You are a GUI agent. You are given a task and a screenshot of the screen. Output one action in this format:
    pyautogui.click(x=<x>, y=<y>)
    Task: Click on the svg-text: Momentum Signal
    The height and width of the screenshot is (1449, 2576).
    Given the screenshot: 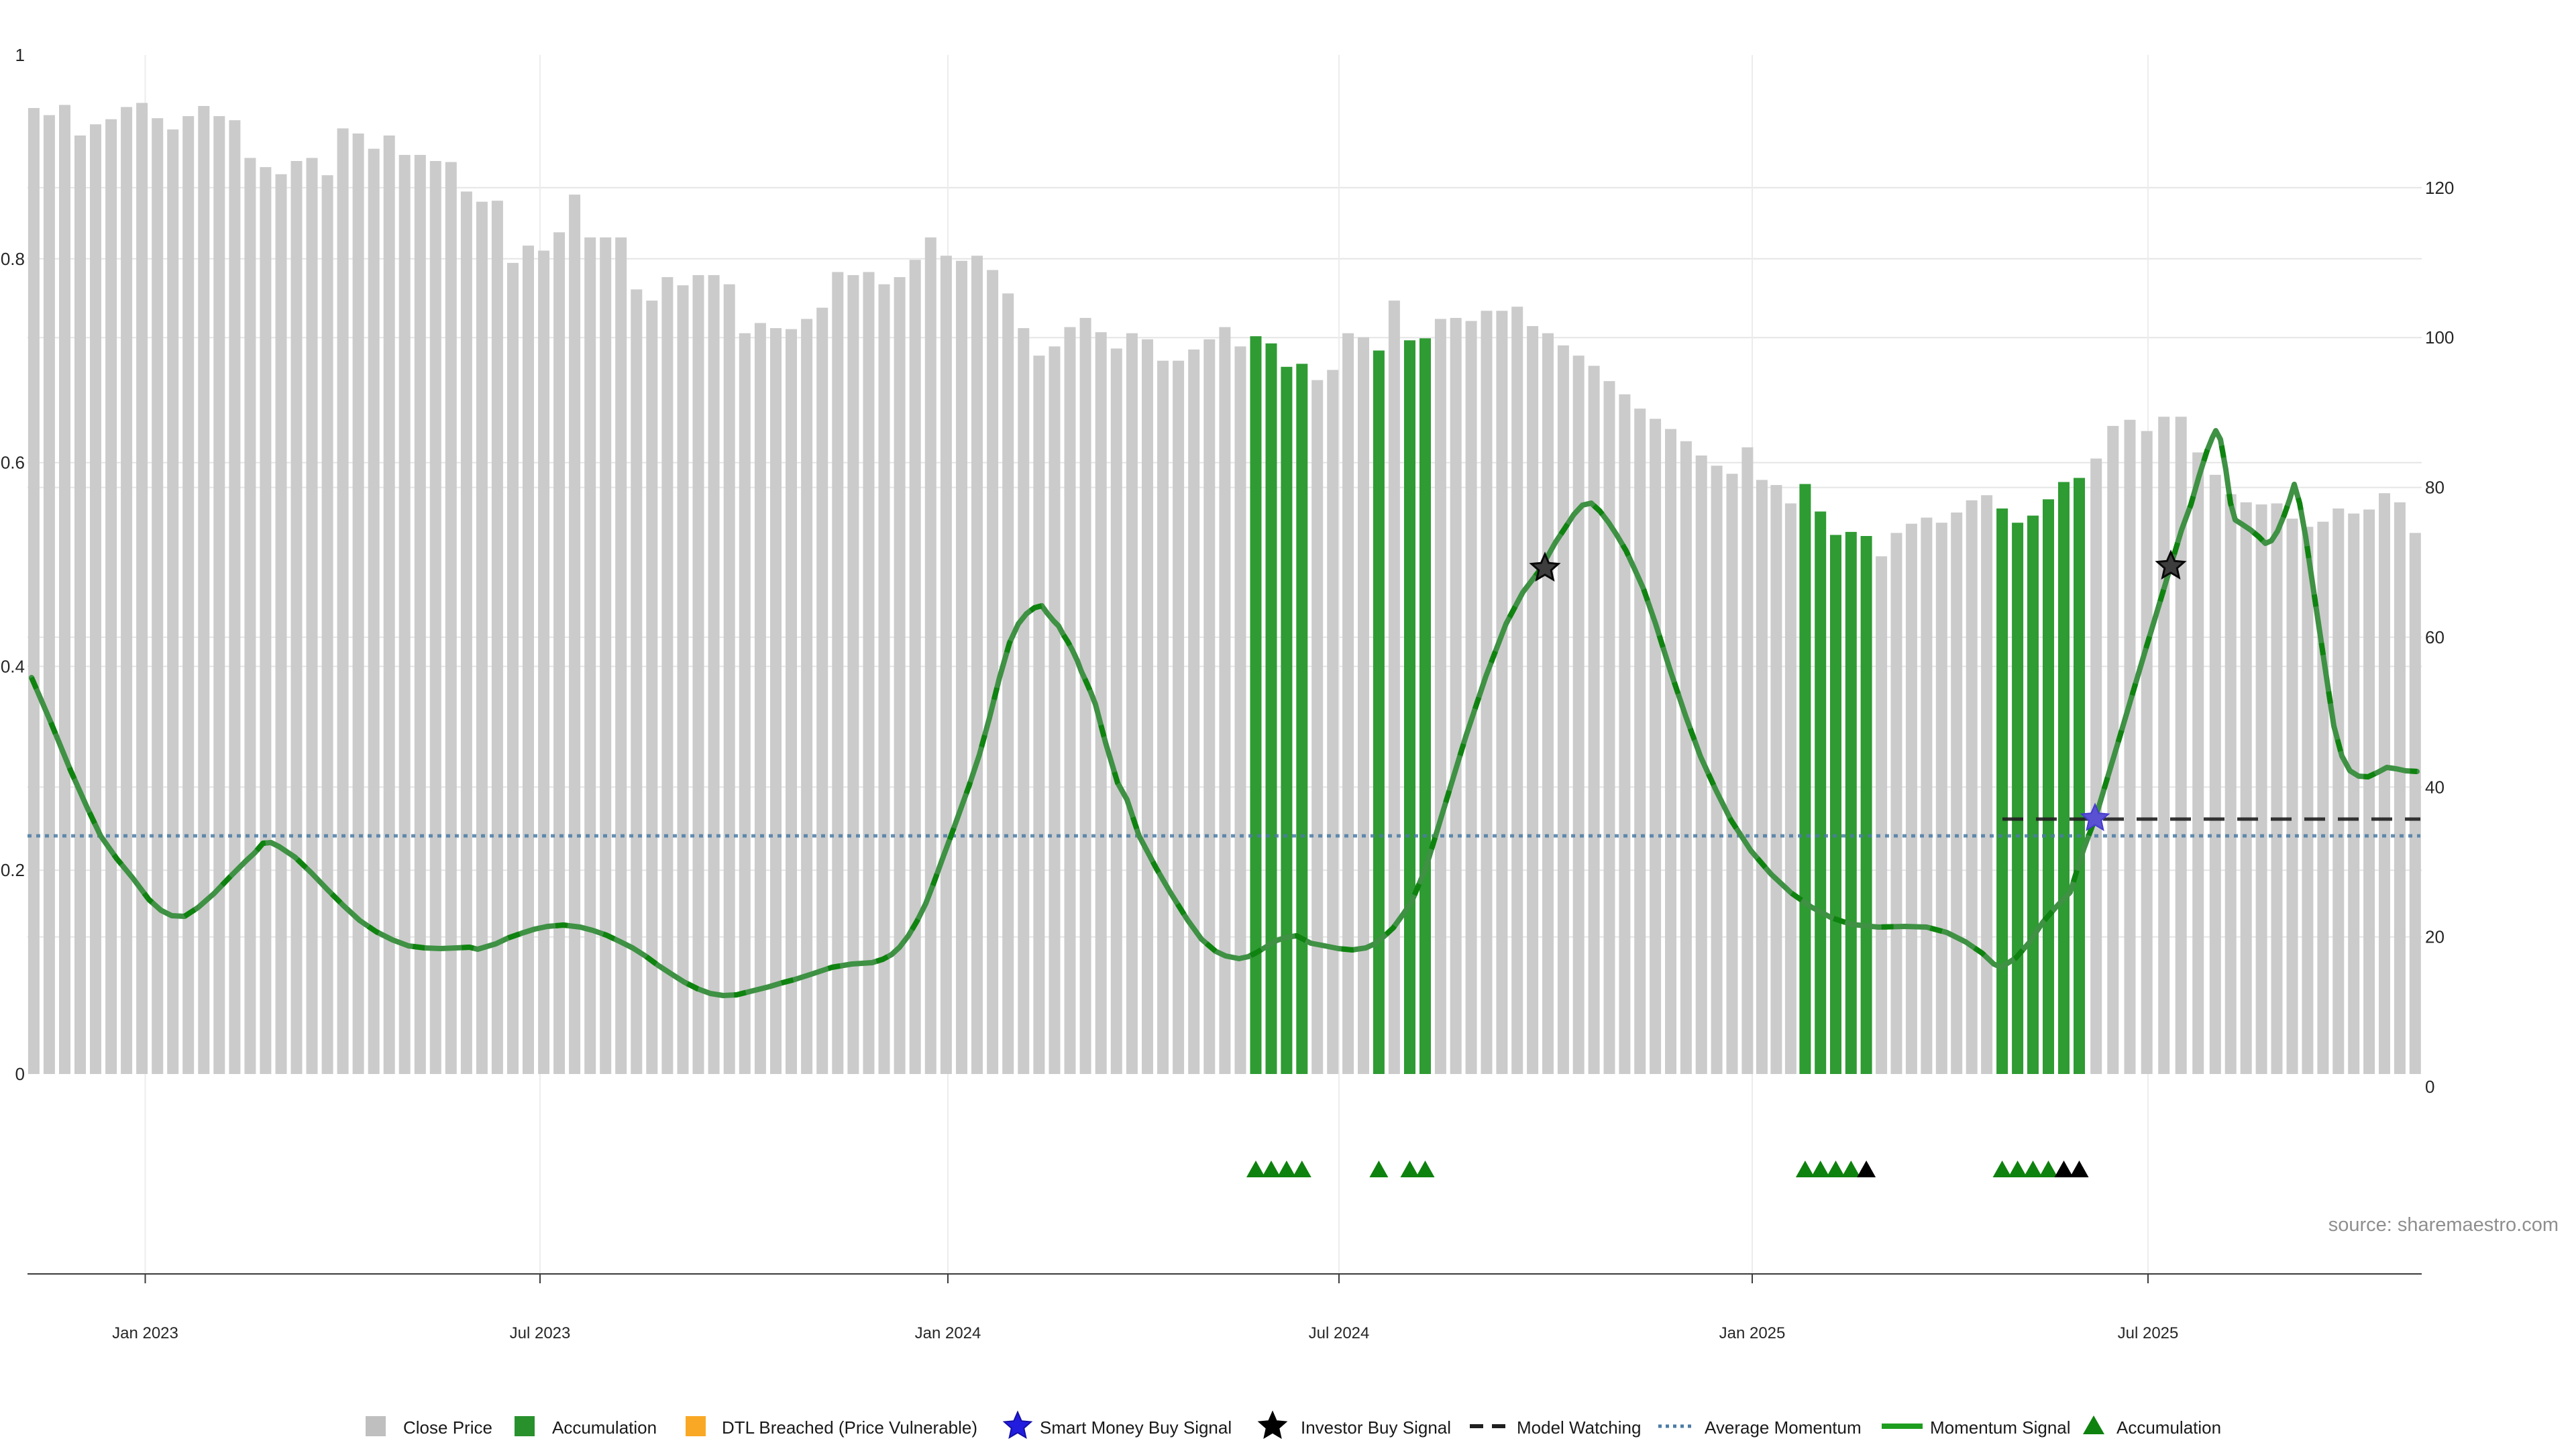 What is the action you would take?
    pyautogui.click(x=2000, y=1427)
    